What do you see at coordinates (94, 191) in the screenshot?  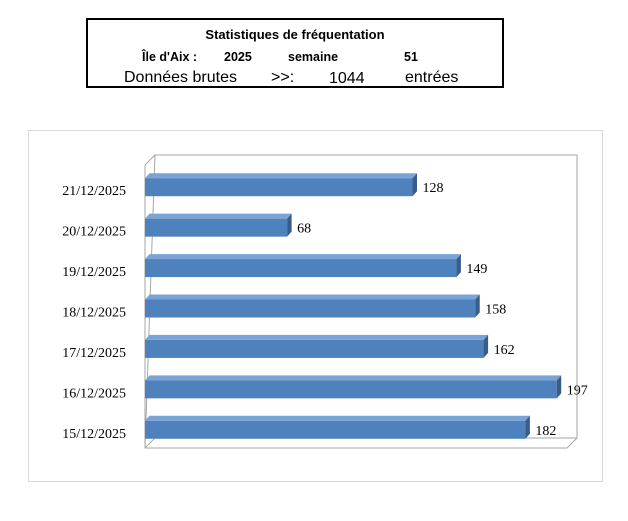 I see `category-label: 21/12/2025` at bounding box center [94, 191].